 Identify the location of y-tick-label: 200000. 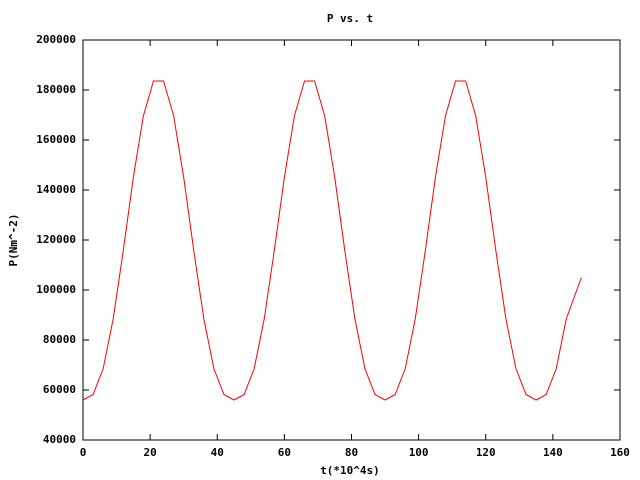
(56, 39).